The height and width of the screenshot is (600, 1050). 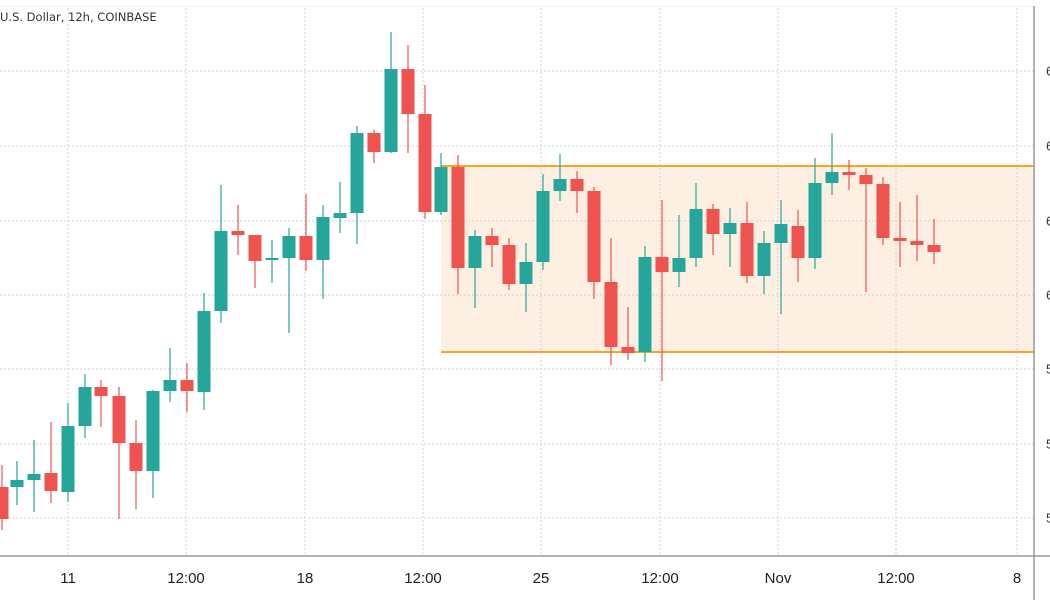 I want to click on x-tick-label: 8, so click(x=1017, y=578).